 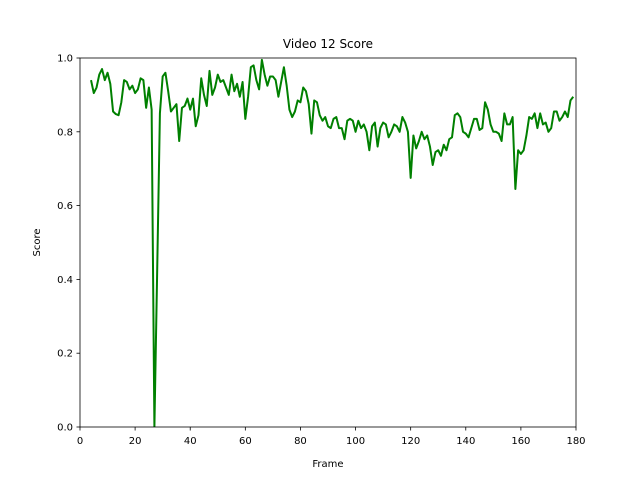 I want to click on x-axis-label: Frame, so click(x=327, y=464).